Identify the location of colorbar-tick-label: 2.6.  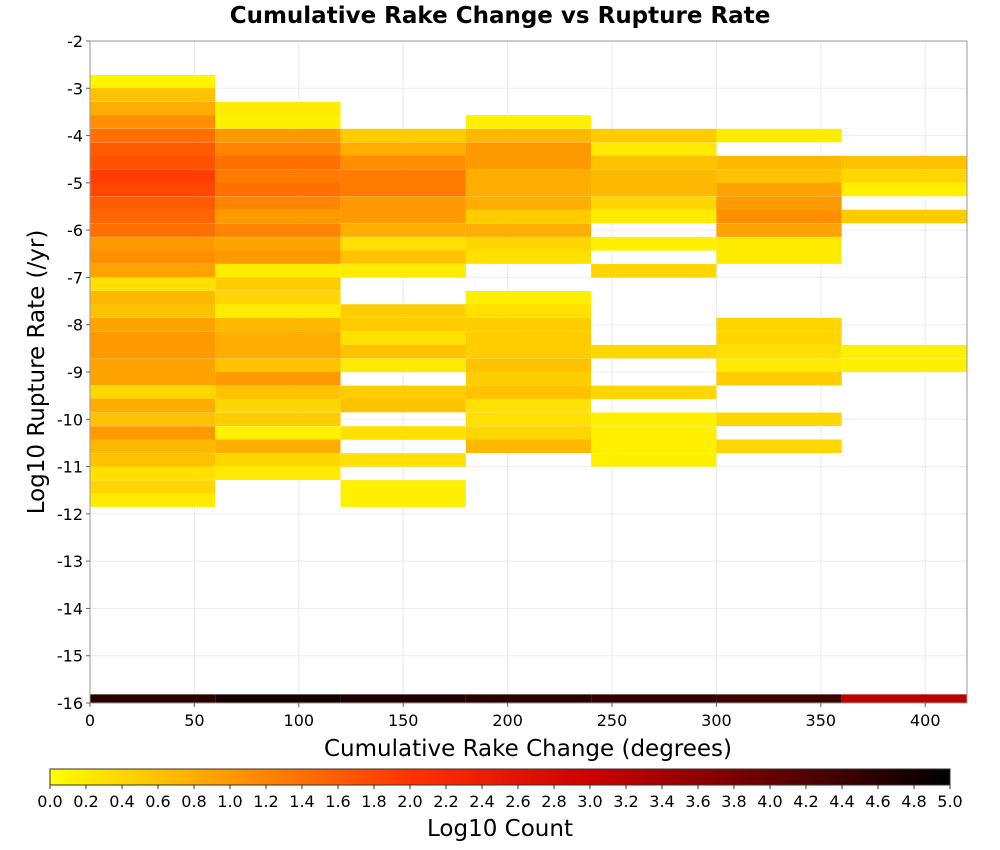
(517, 801).